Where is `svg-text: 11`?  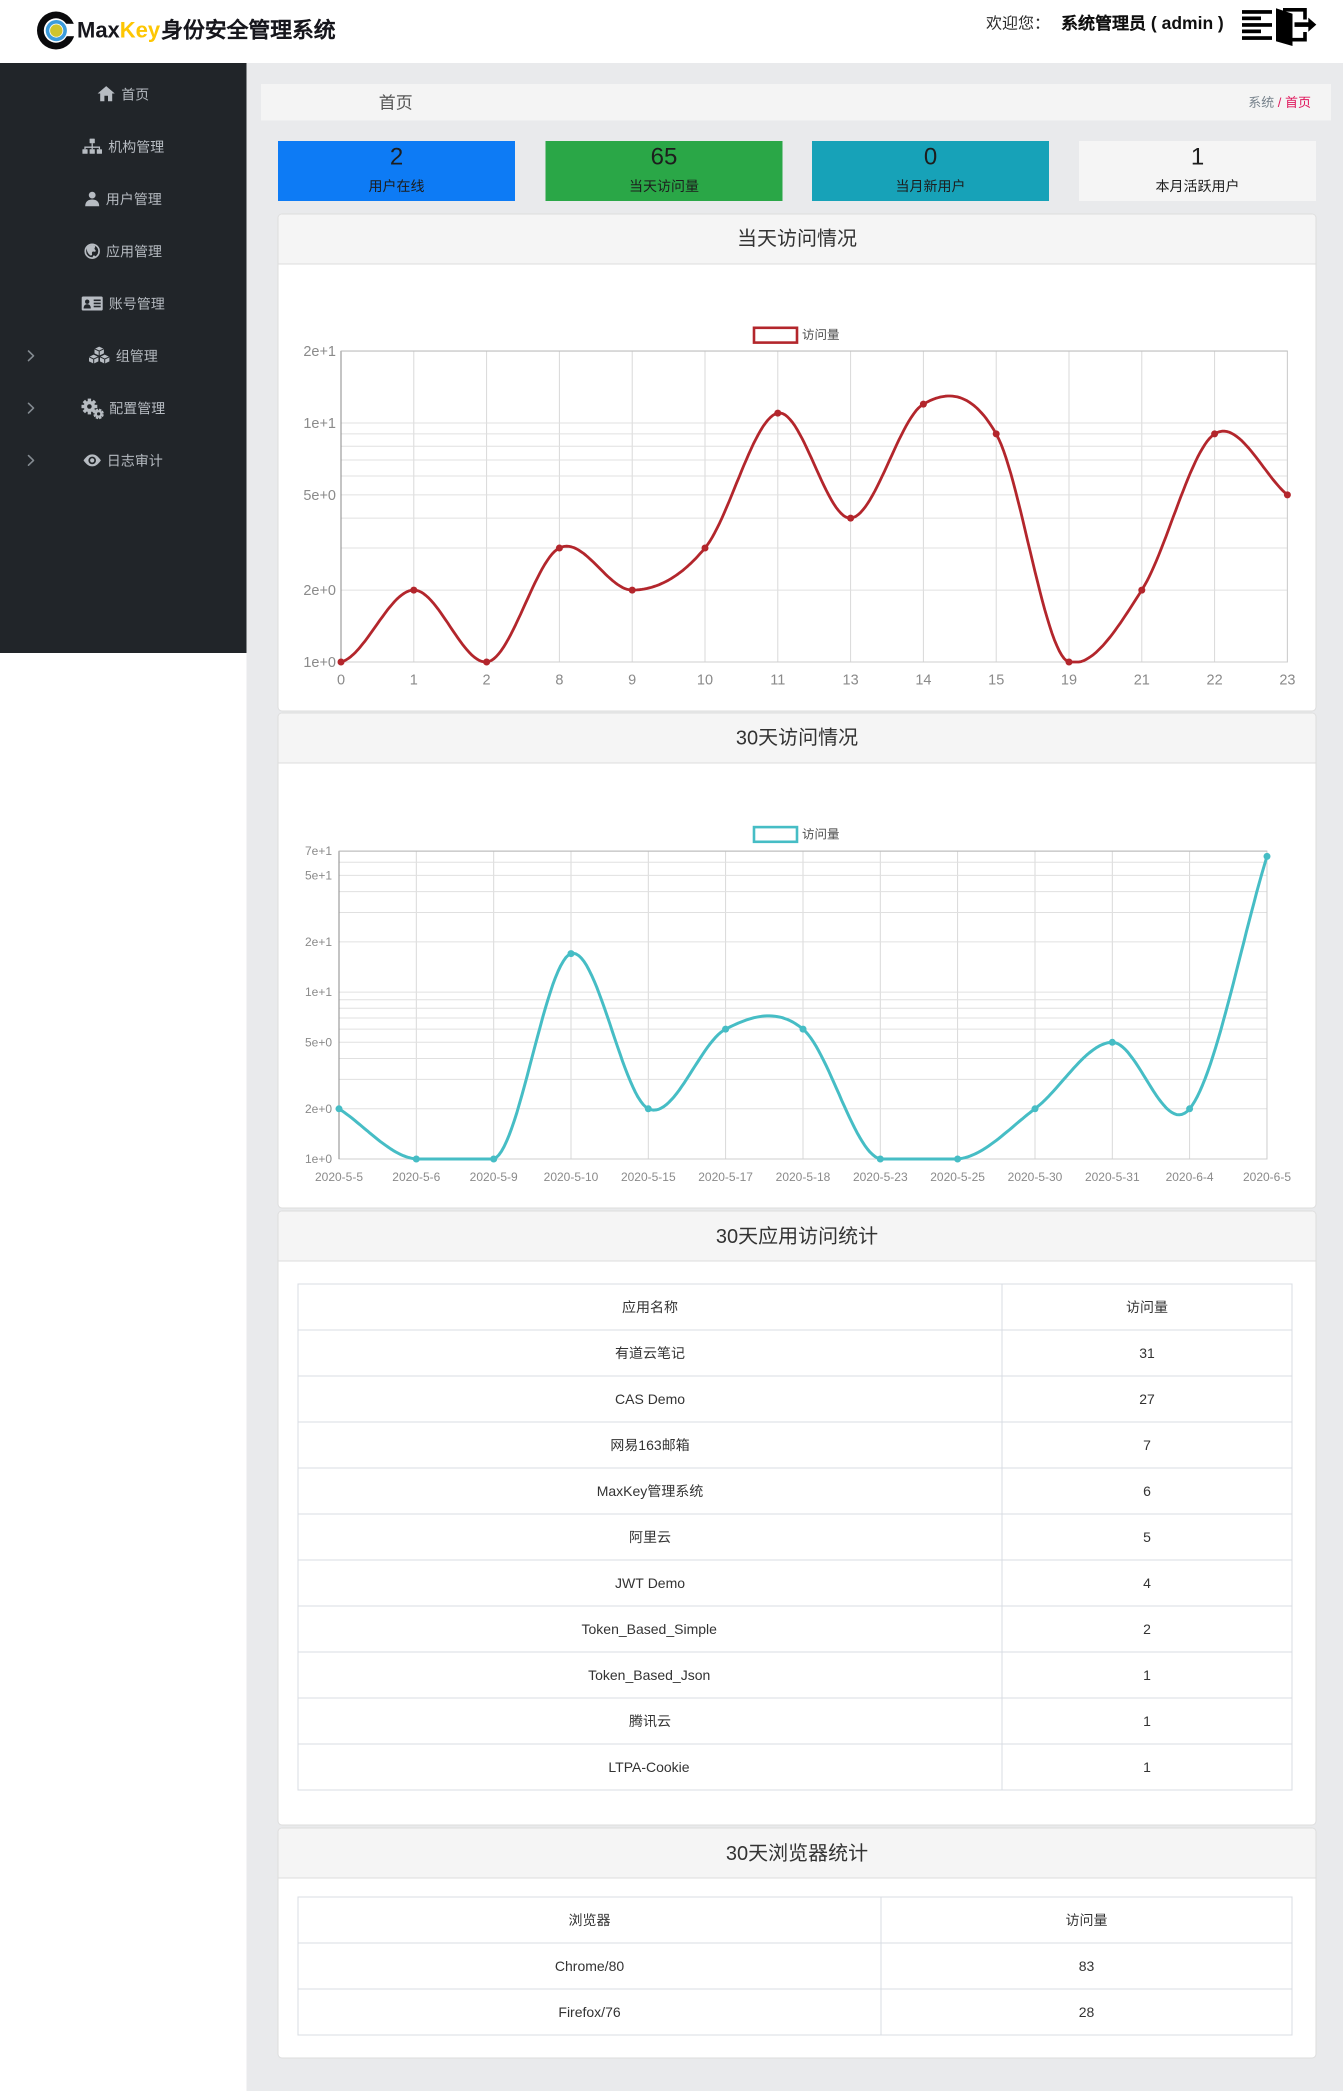 svg-text: 11 is located at coordinates (777, 681).